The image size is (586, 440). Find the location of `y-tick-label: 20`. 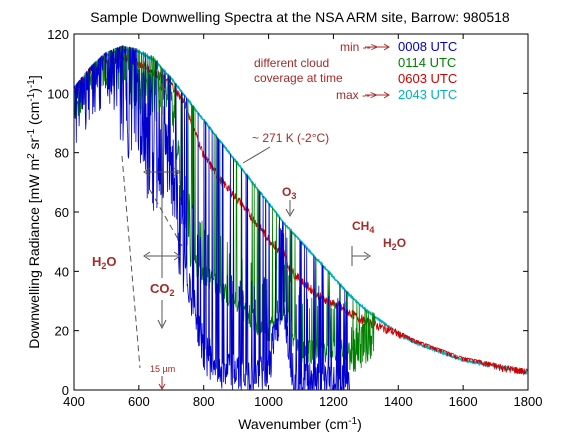

y-tick-label: 20 is located at coordinates (62, 331).